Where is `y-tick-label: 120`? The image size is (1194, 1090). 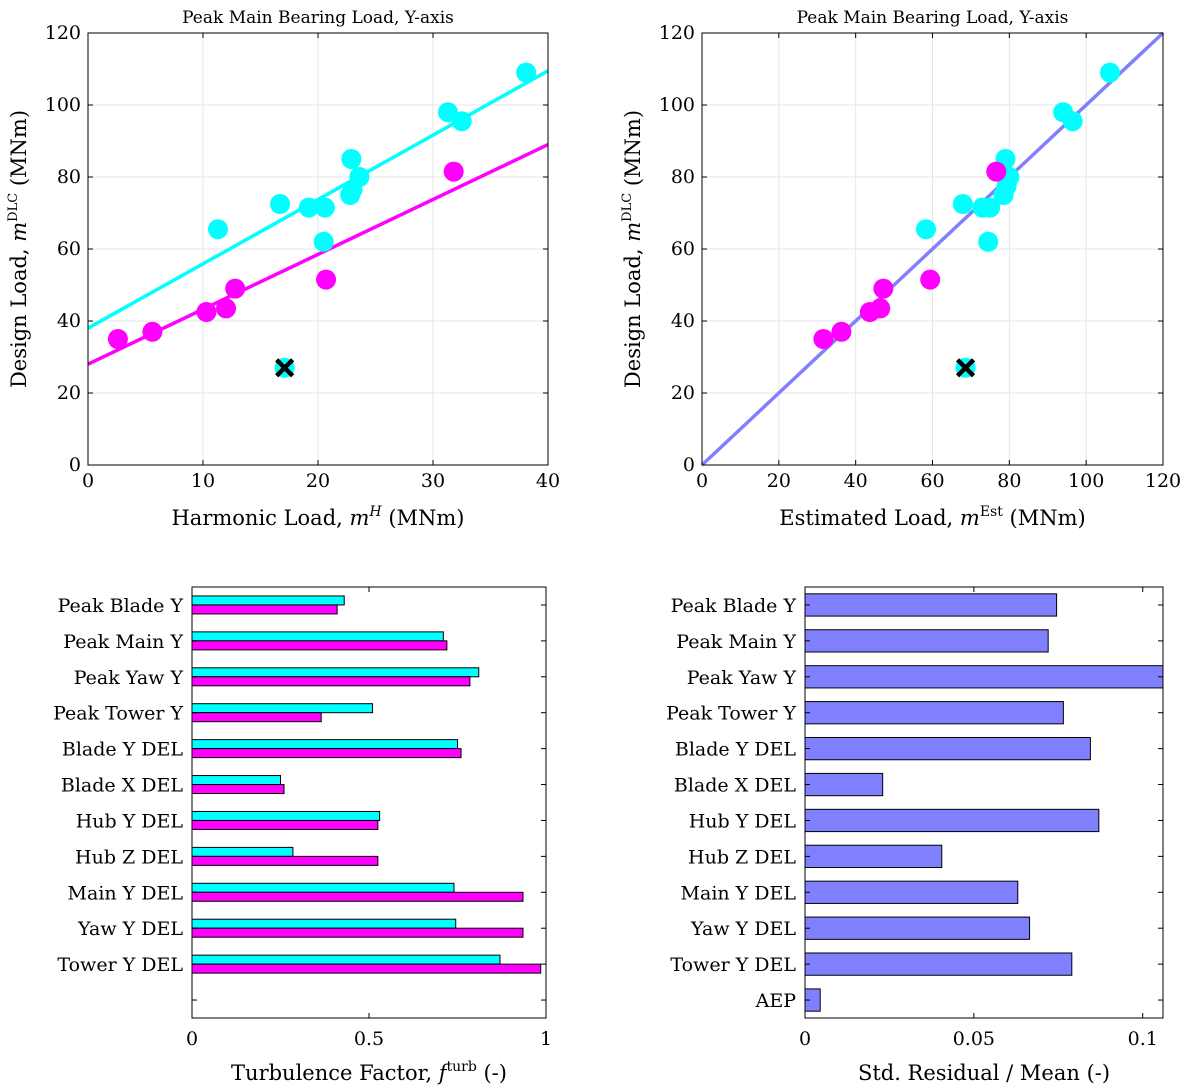
y-tick-label: 120 is located at coordinates (63, 33).